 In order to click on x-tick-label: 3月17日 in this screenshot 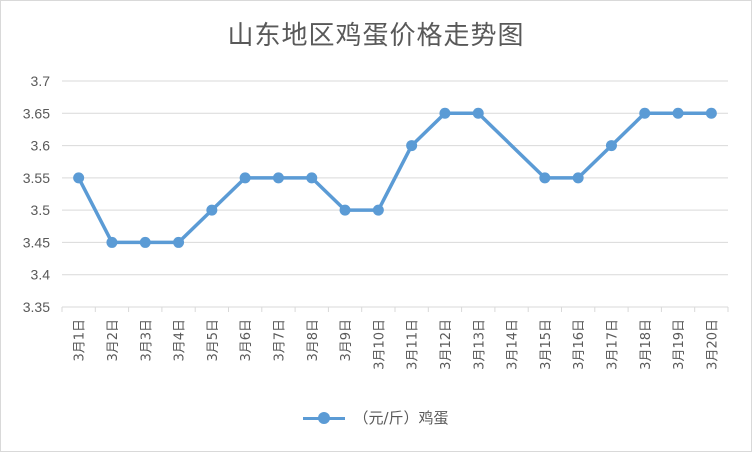, I will do `click(612, 344)`.